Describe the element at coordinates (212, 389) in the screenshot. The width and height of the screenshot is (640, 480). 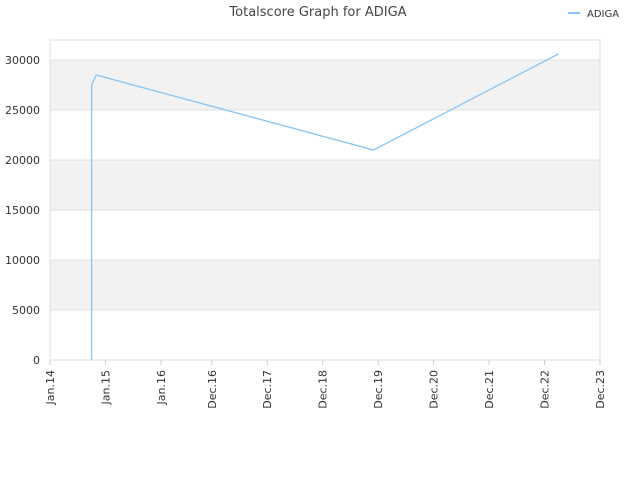
I see `x-tick-label: Dec.16` at that location.